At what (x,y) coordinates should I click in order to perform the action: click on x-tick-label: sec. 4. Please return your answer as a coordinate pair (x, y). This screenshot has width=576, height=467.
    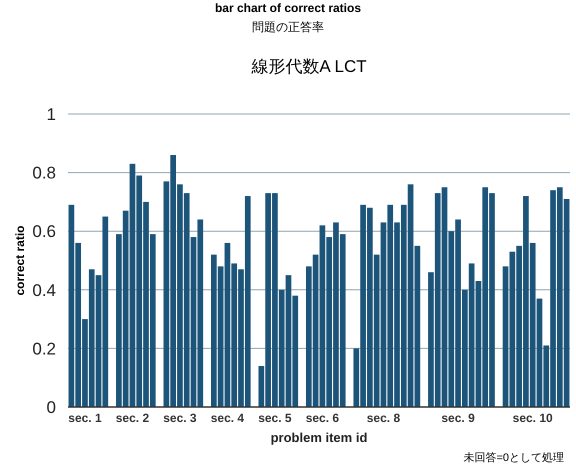
    Looking at the image, I should click on (227, 418).